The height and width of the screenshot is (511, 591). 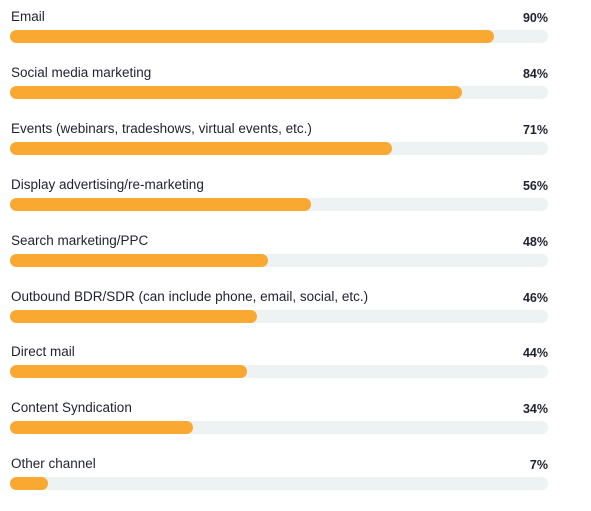 I want to click on value-label: 71%, so click(x=535, y=129).